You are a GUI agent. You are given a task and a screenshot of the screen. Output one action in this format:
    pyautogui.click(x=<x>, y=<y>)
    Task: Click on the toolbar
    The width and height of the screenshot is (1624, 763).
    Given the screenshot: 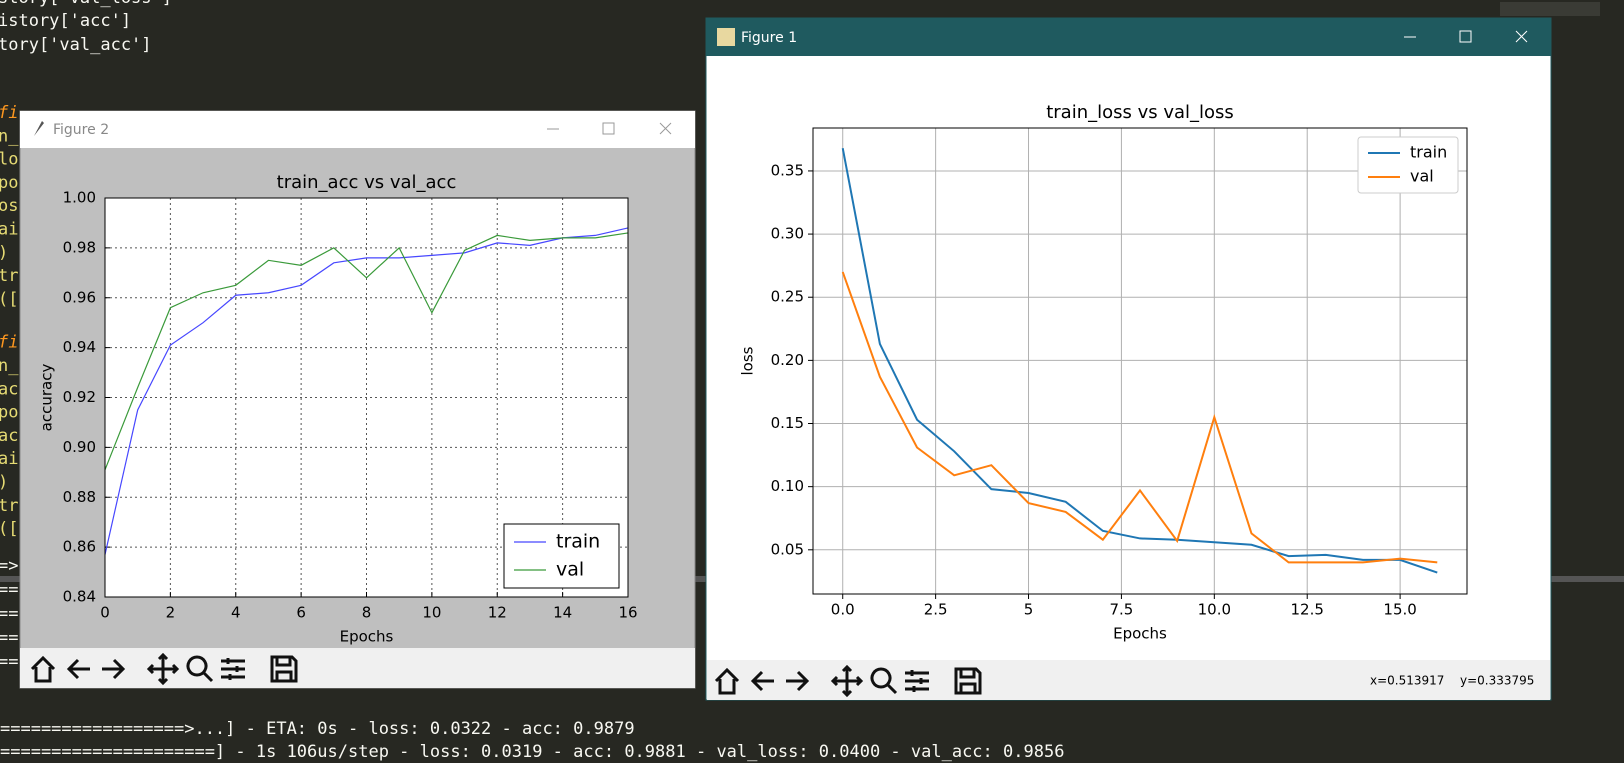 What is the action you would take?
    pyautogui.click(x=357, y=668)
    